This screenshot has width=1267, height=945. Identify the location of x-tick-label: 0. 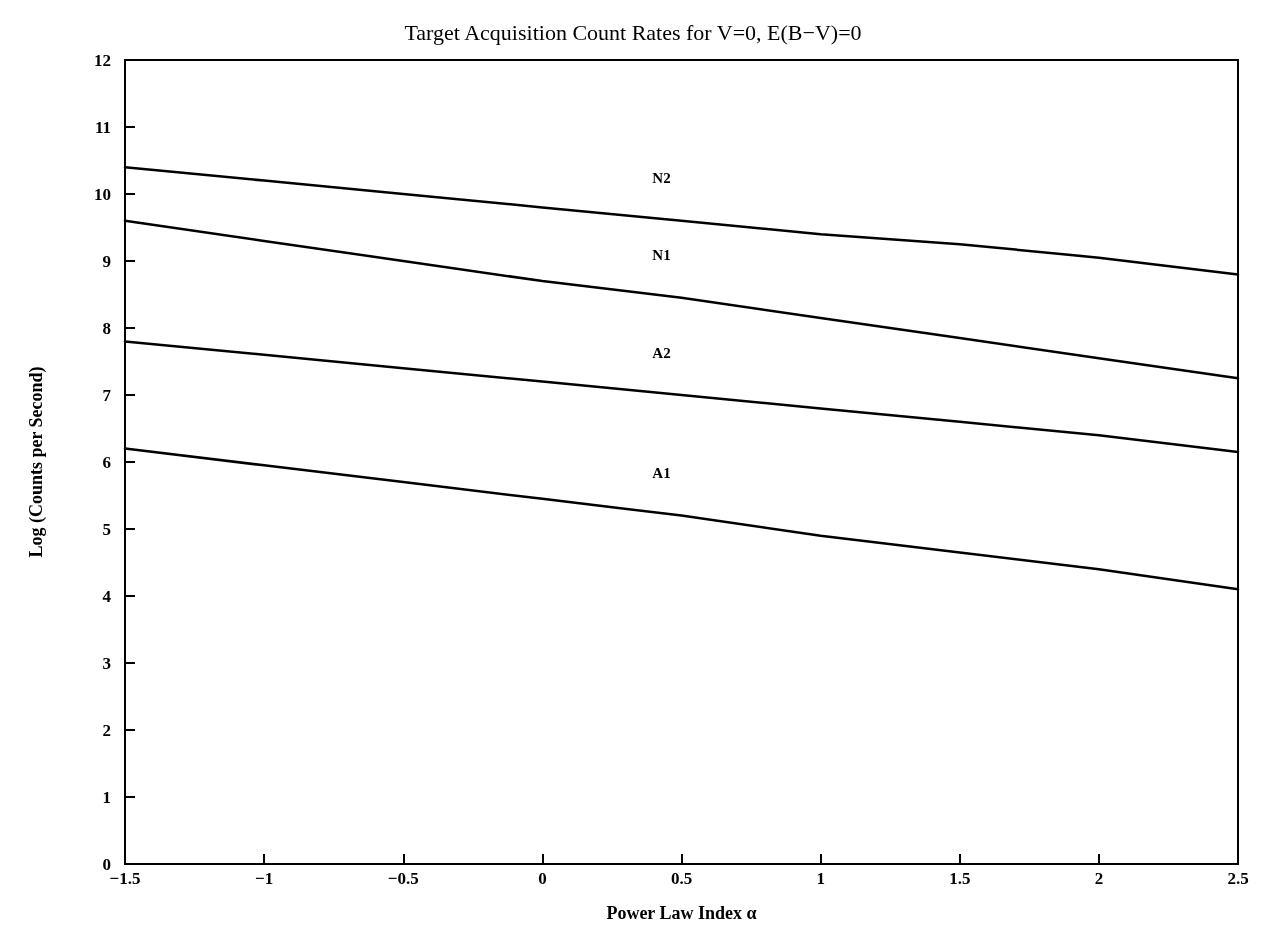
(542, 878).